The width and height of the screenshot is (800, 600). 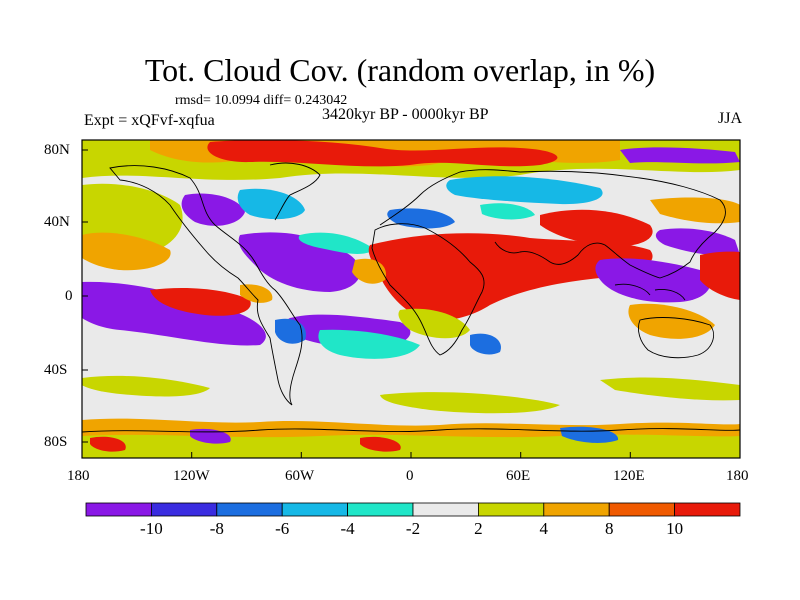 I want to click on greenland-coast, so click(x=295, y=191).